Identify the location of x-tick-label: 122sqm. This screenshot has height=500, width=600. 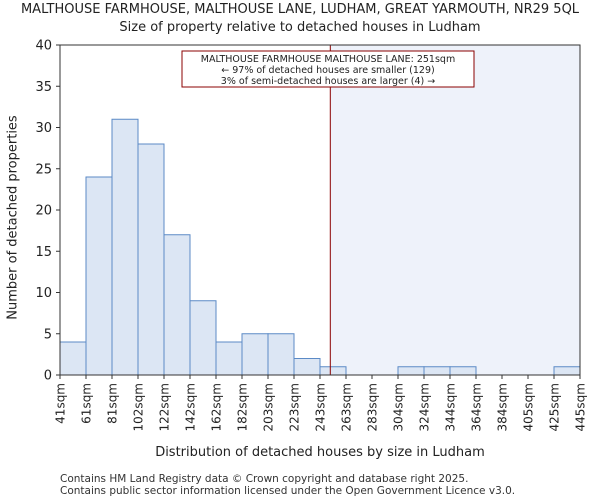
(165, 407).